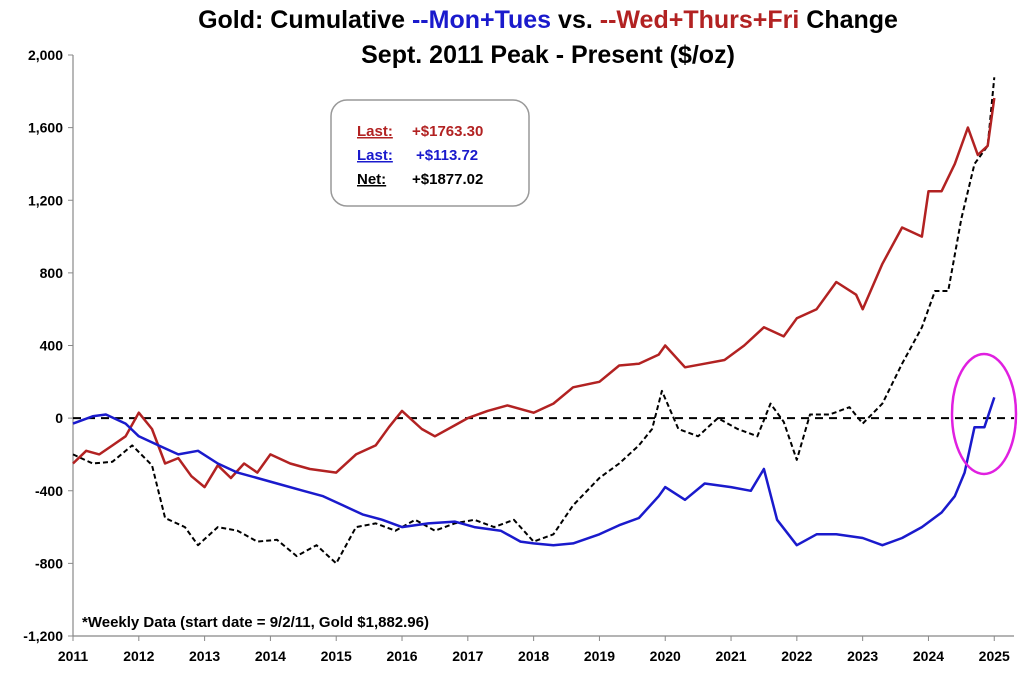  What do you see at coordinates (52, 346) in the screenshot?
I see `y-tick-label: 400` at bounding box center [52, 346].